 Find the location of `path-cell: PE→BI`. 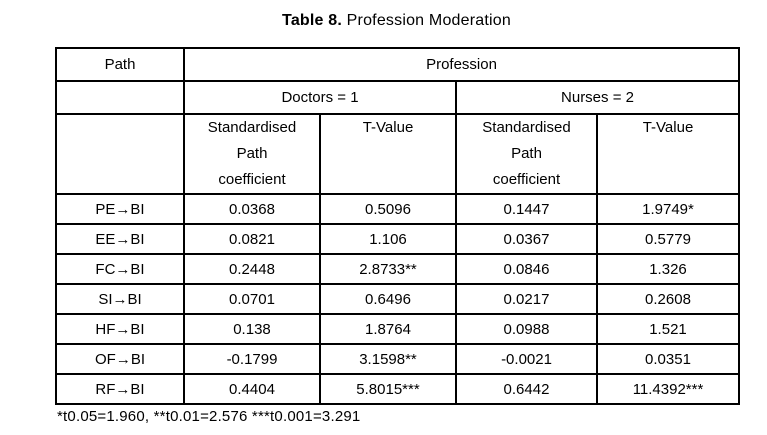

path-cell: PE→BI is located at coordinates (120, 209).